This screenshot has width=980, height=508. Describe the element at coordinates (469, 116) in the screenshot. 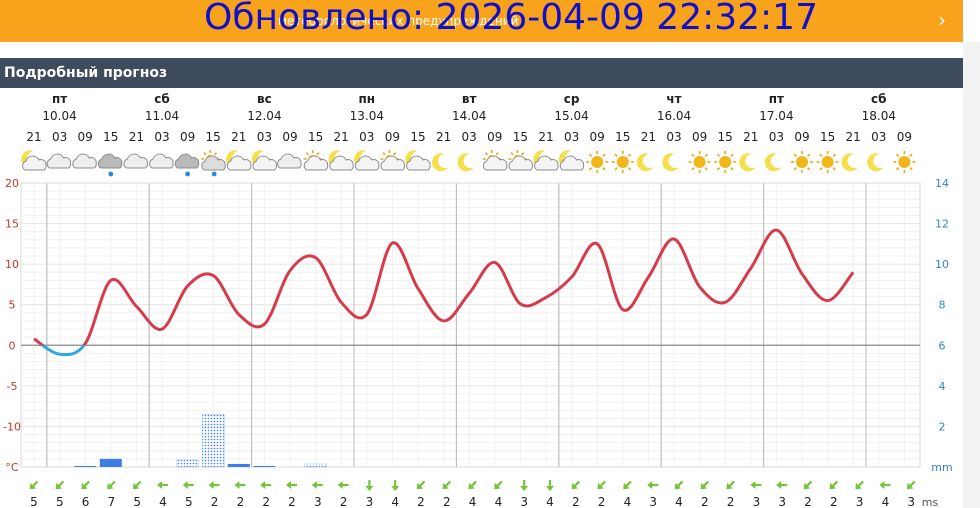

I see `day-date: 14.04` at that location.